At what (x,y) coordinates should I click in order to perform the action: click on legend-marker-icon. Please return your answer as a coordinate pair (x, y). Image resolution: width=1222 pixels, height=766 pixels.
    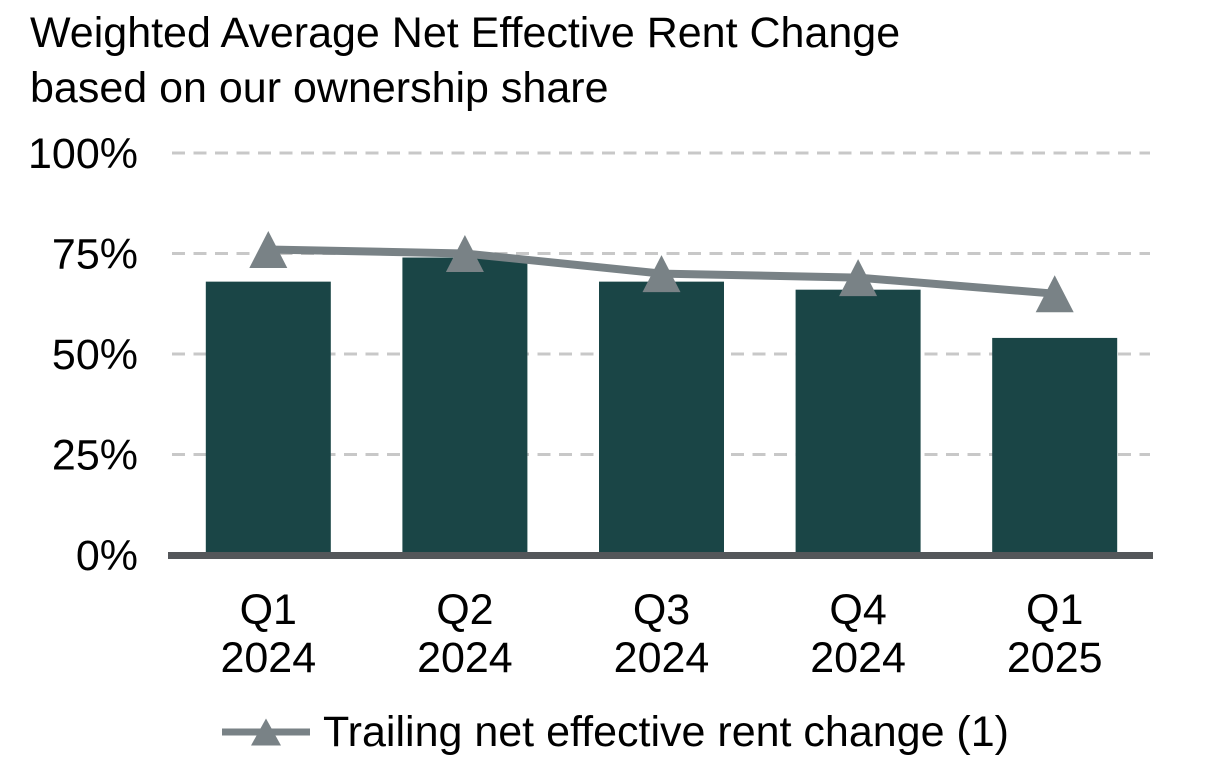
    Looking at the image, I should click on (266, 732).